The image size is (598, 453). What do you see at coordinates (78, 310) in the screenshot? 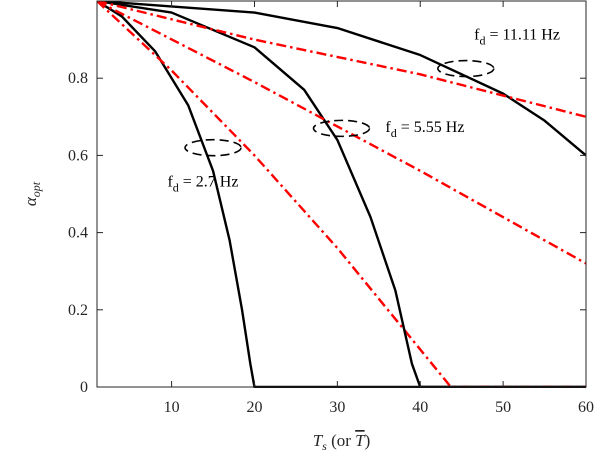
I see `y-tick-label: 0.2` at bounding box center [78, 310].